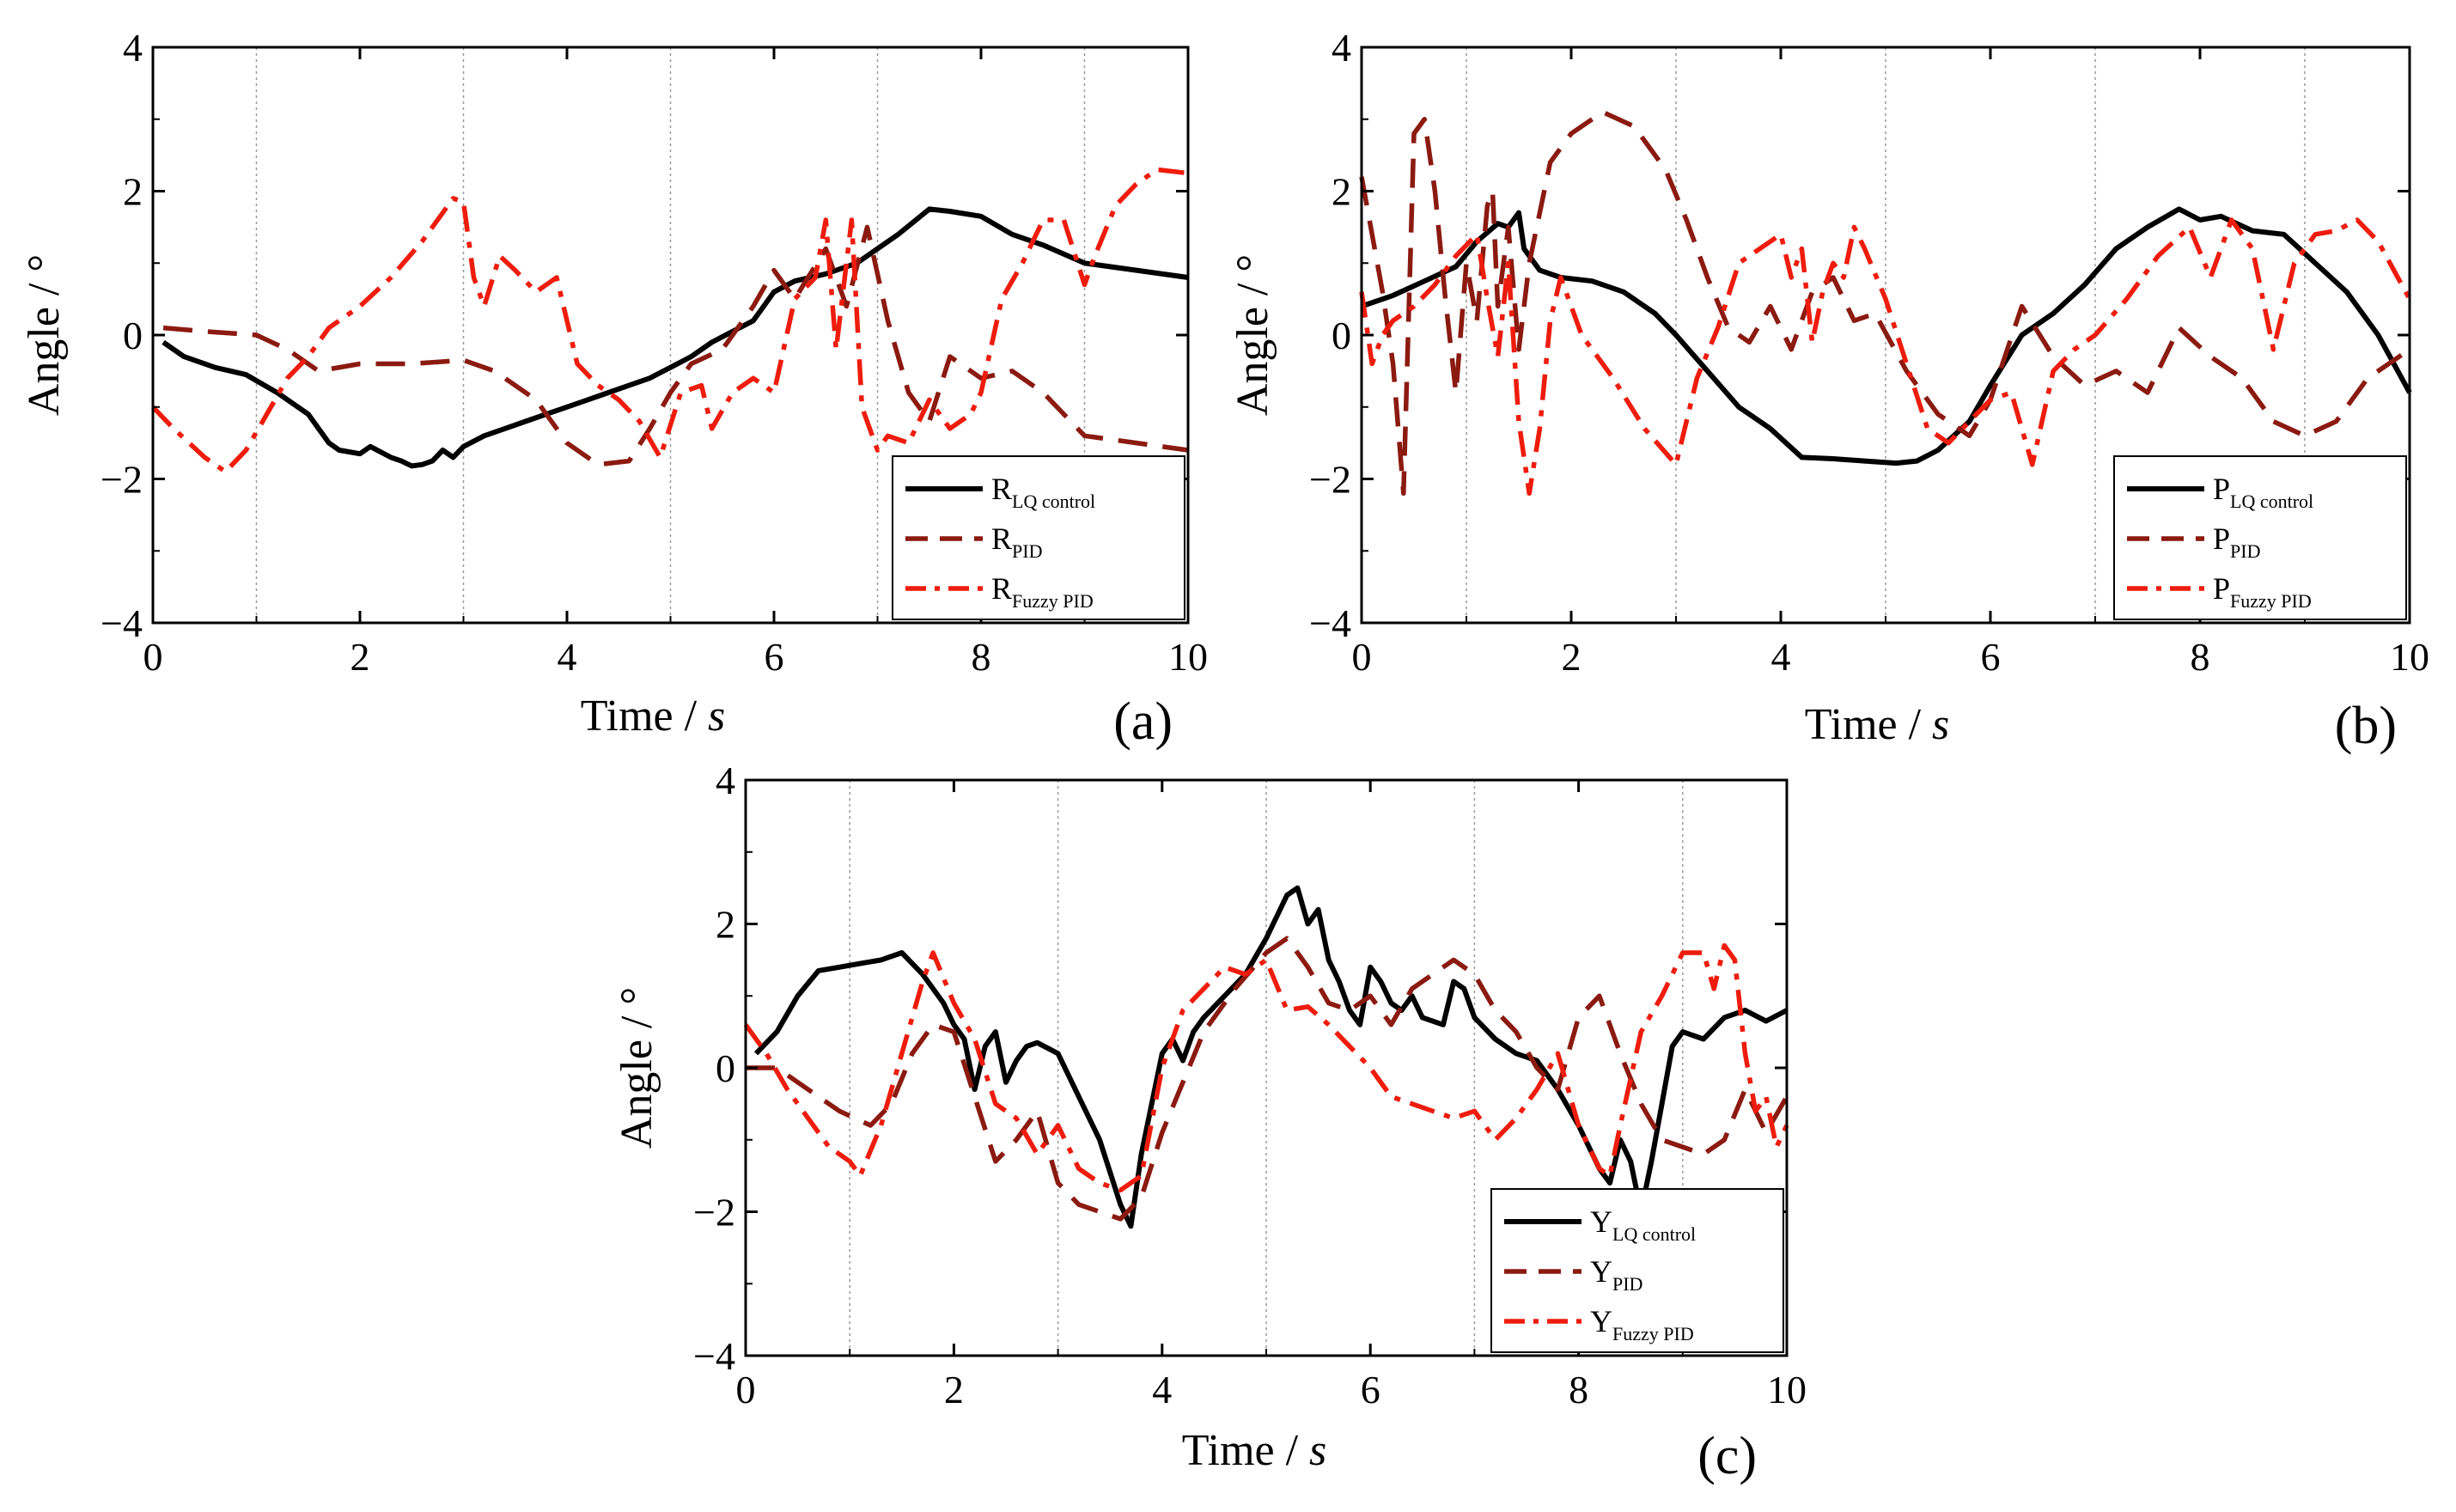 The image size is (2456, 1512). I want to click on series-line-p-lq-control, so click(1886, 336).